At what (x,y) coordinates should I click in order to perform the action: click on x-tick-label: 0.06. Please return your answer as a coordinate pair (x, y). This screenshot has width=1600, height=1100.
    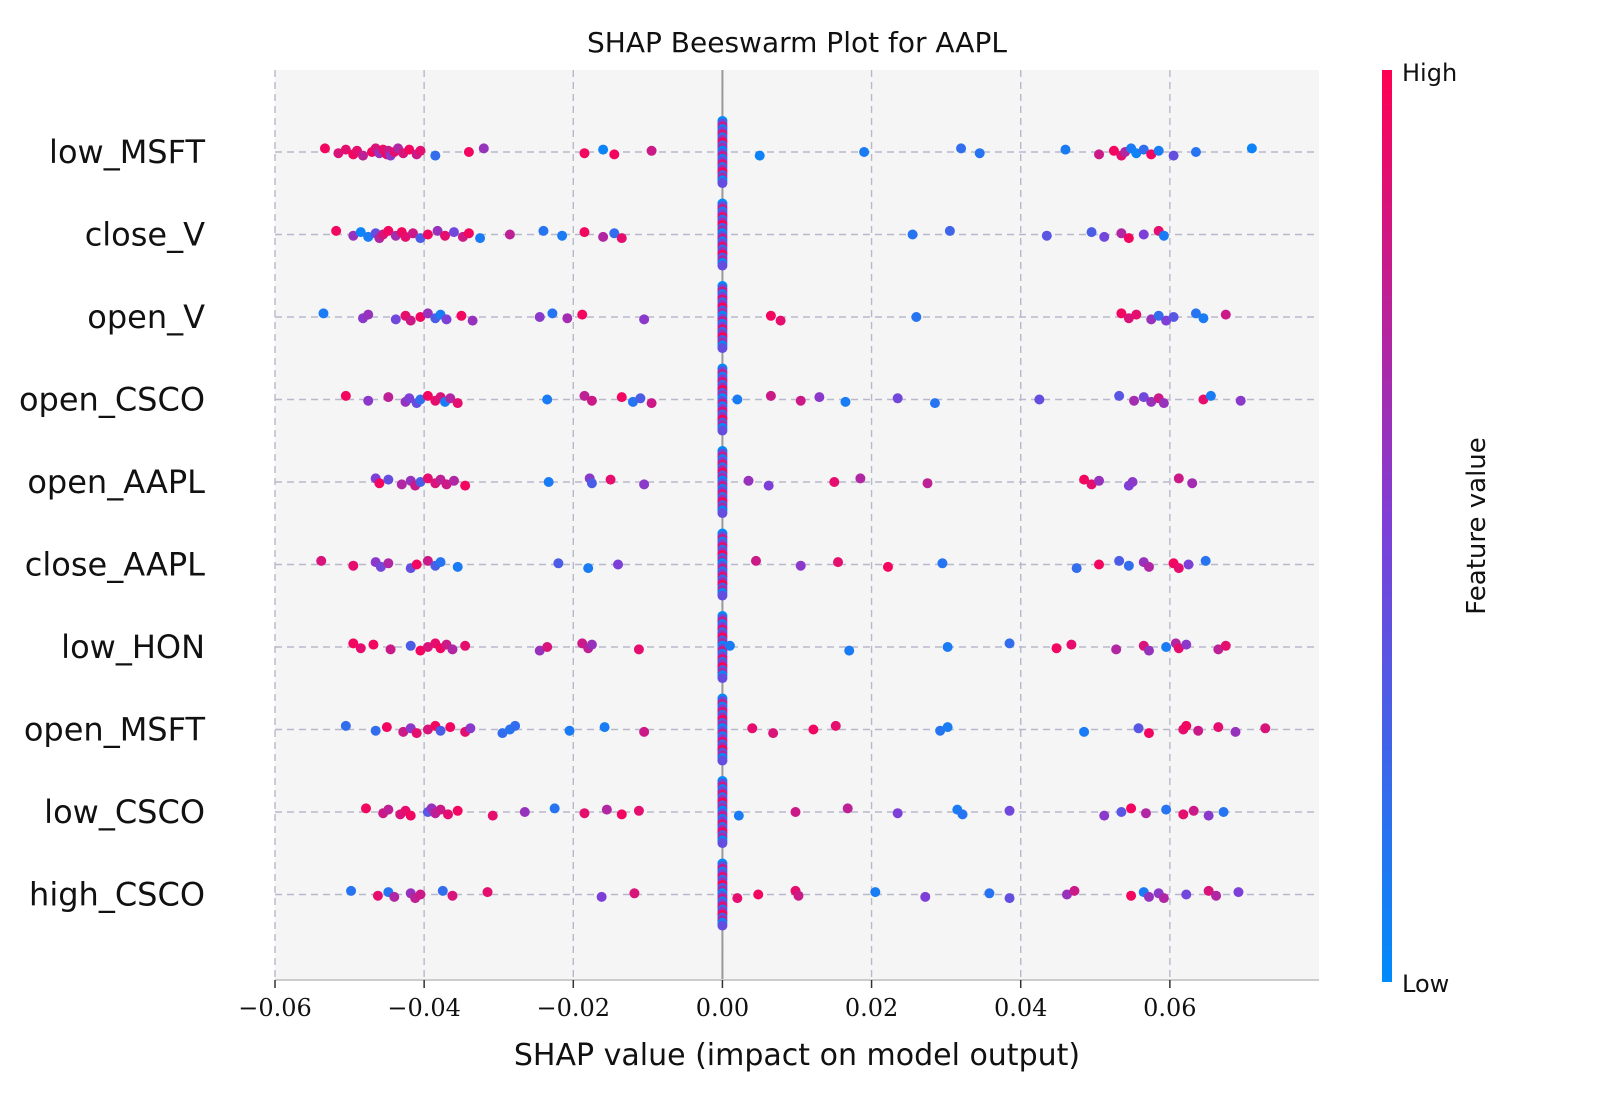
    Looking at the image, I should click on (1169, 1008).